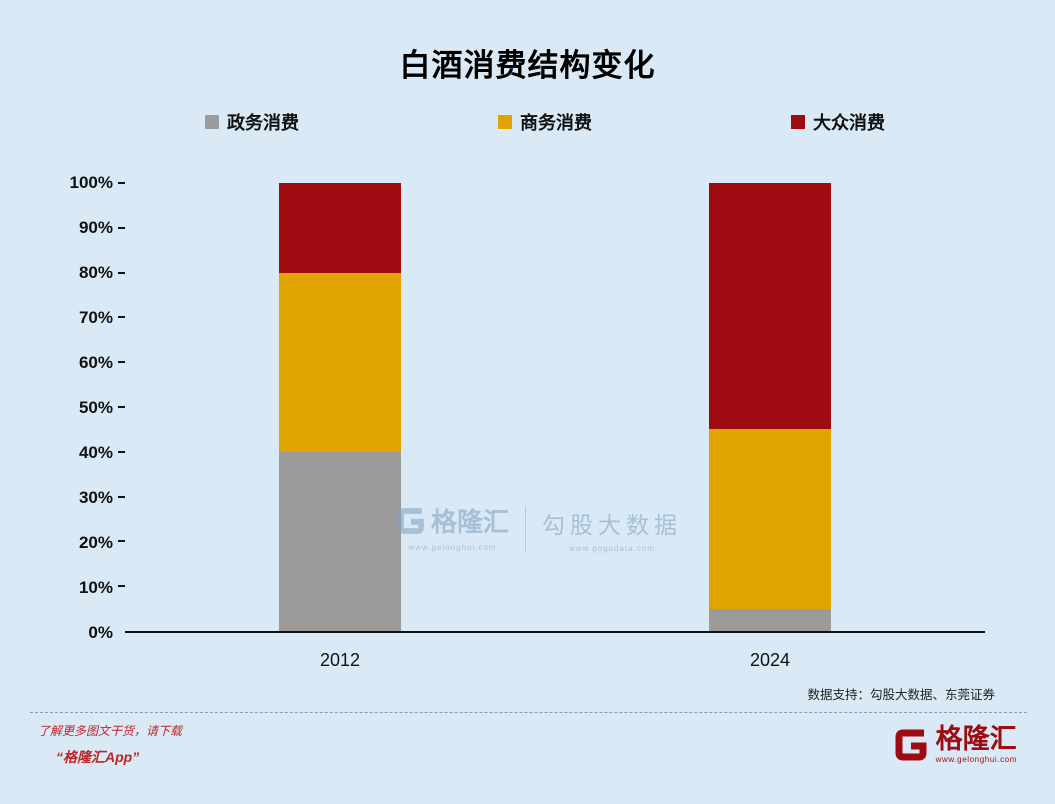  What do you see at coordinates (612, 525) in the screenshot?
I see `watermark-partner-name: 勾股大数据` at bounding box center [612, 525].